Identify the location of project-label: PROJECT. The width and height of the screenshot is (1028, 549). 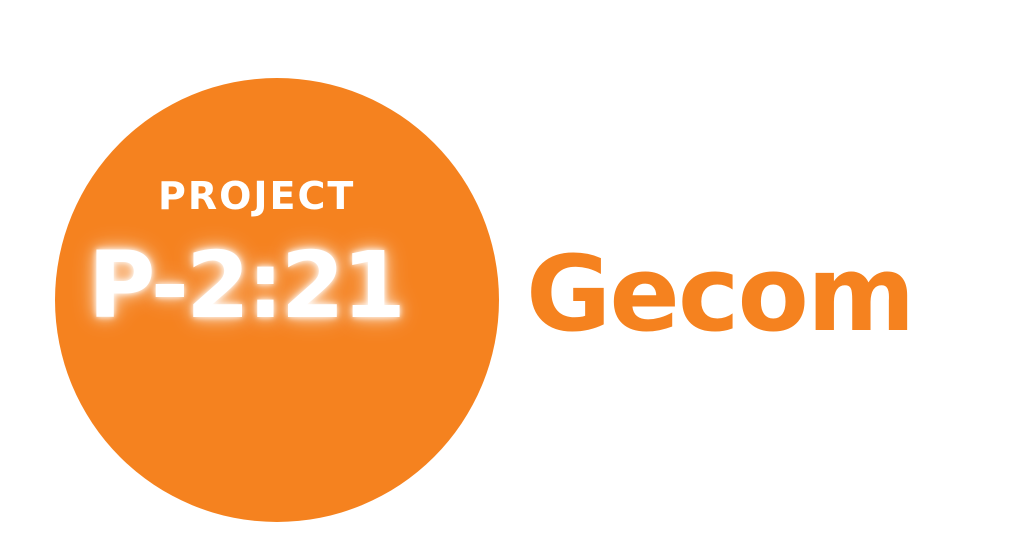
(257, 196).